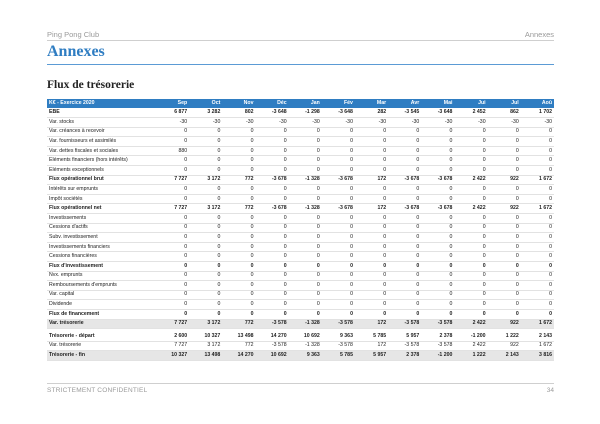  I want to click on table-cell: 1 222, so click(471, 355).